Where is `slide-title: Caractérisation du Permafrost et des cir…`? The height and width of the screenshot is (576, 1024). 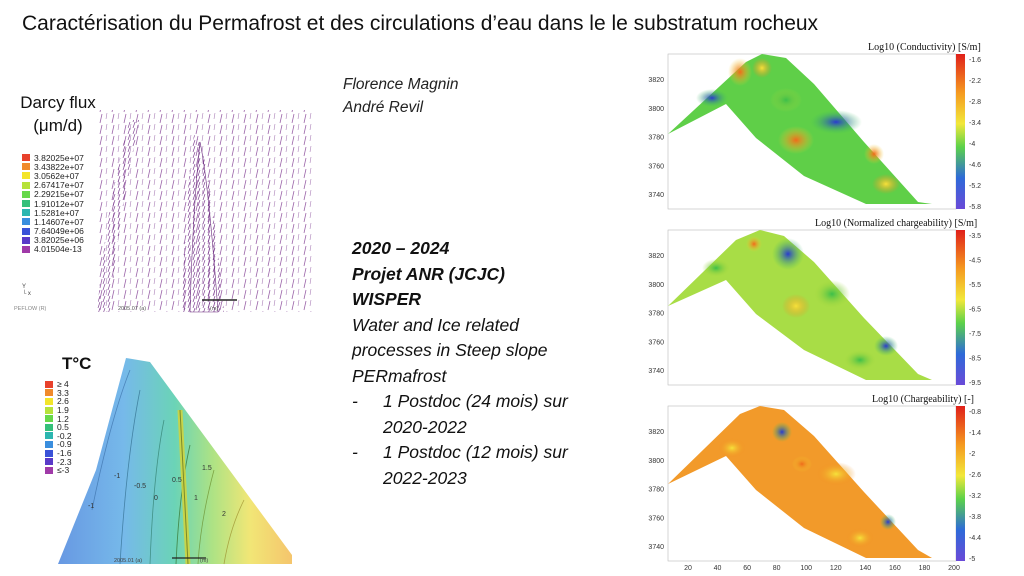 slide-title: Caractérisation du Permafrost et des cir… is located at coordinates (420, 23).